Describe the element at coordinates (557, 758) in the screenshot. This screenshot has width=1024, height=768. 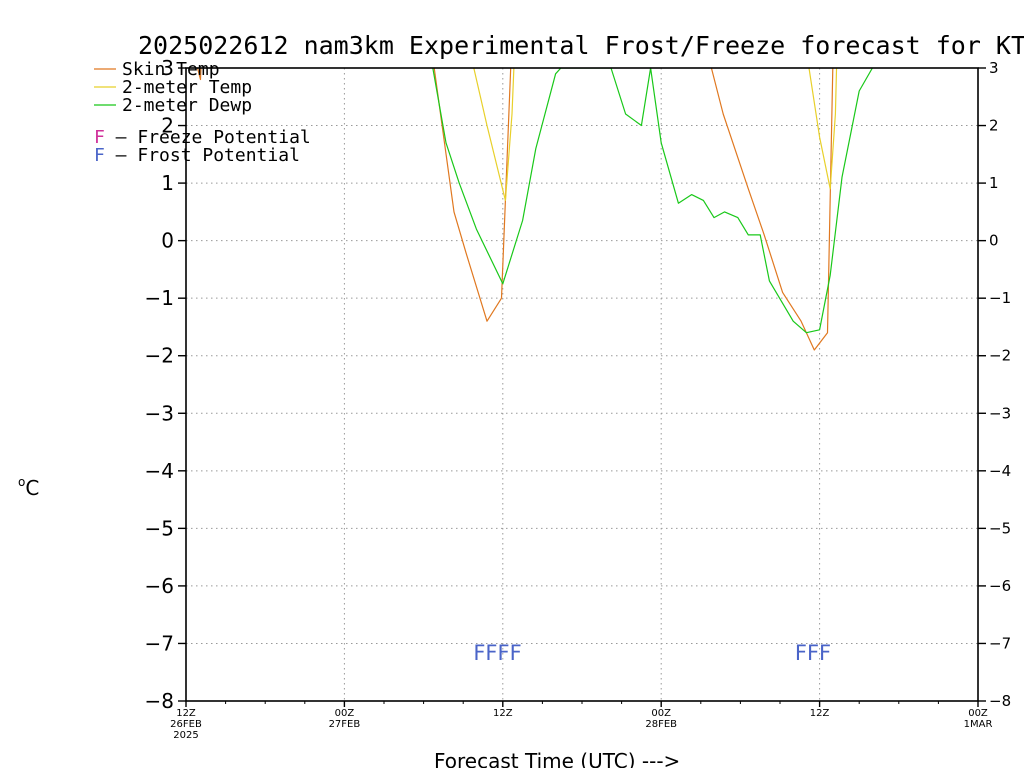
I see `x-axis-label: Forecast Time (UTC) --->` at that location.